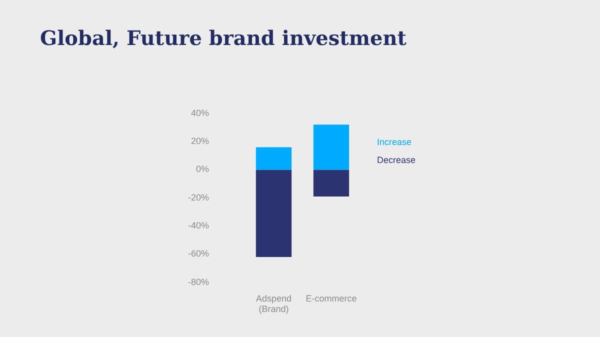 The height and width of the screenshot is (337, 600). Describe the element at coordinates (200, 113) in the screenshot. I see `y-tick-label: 40%` at that location.